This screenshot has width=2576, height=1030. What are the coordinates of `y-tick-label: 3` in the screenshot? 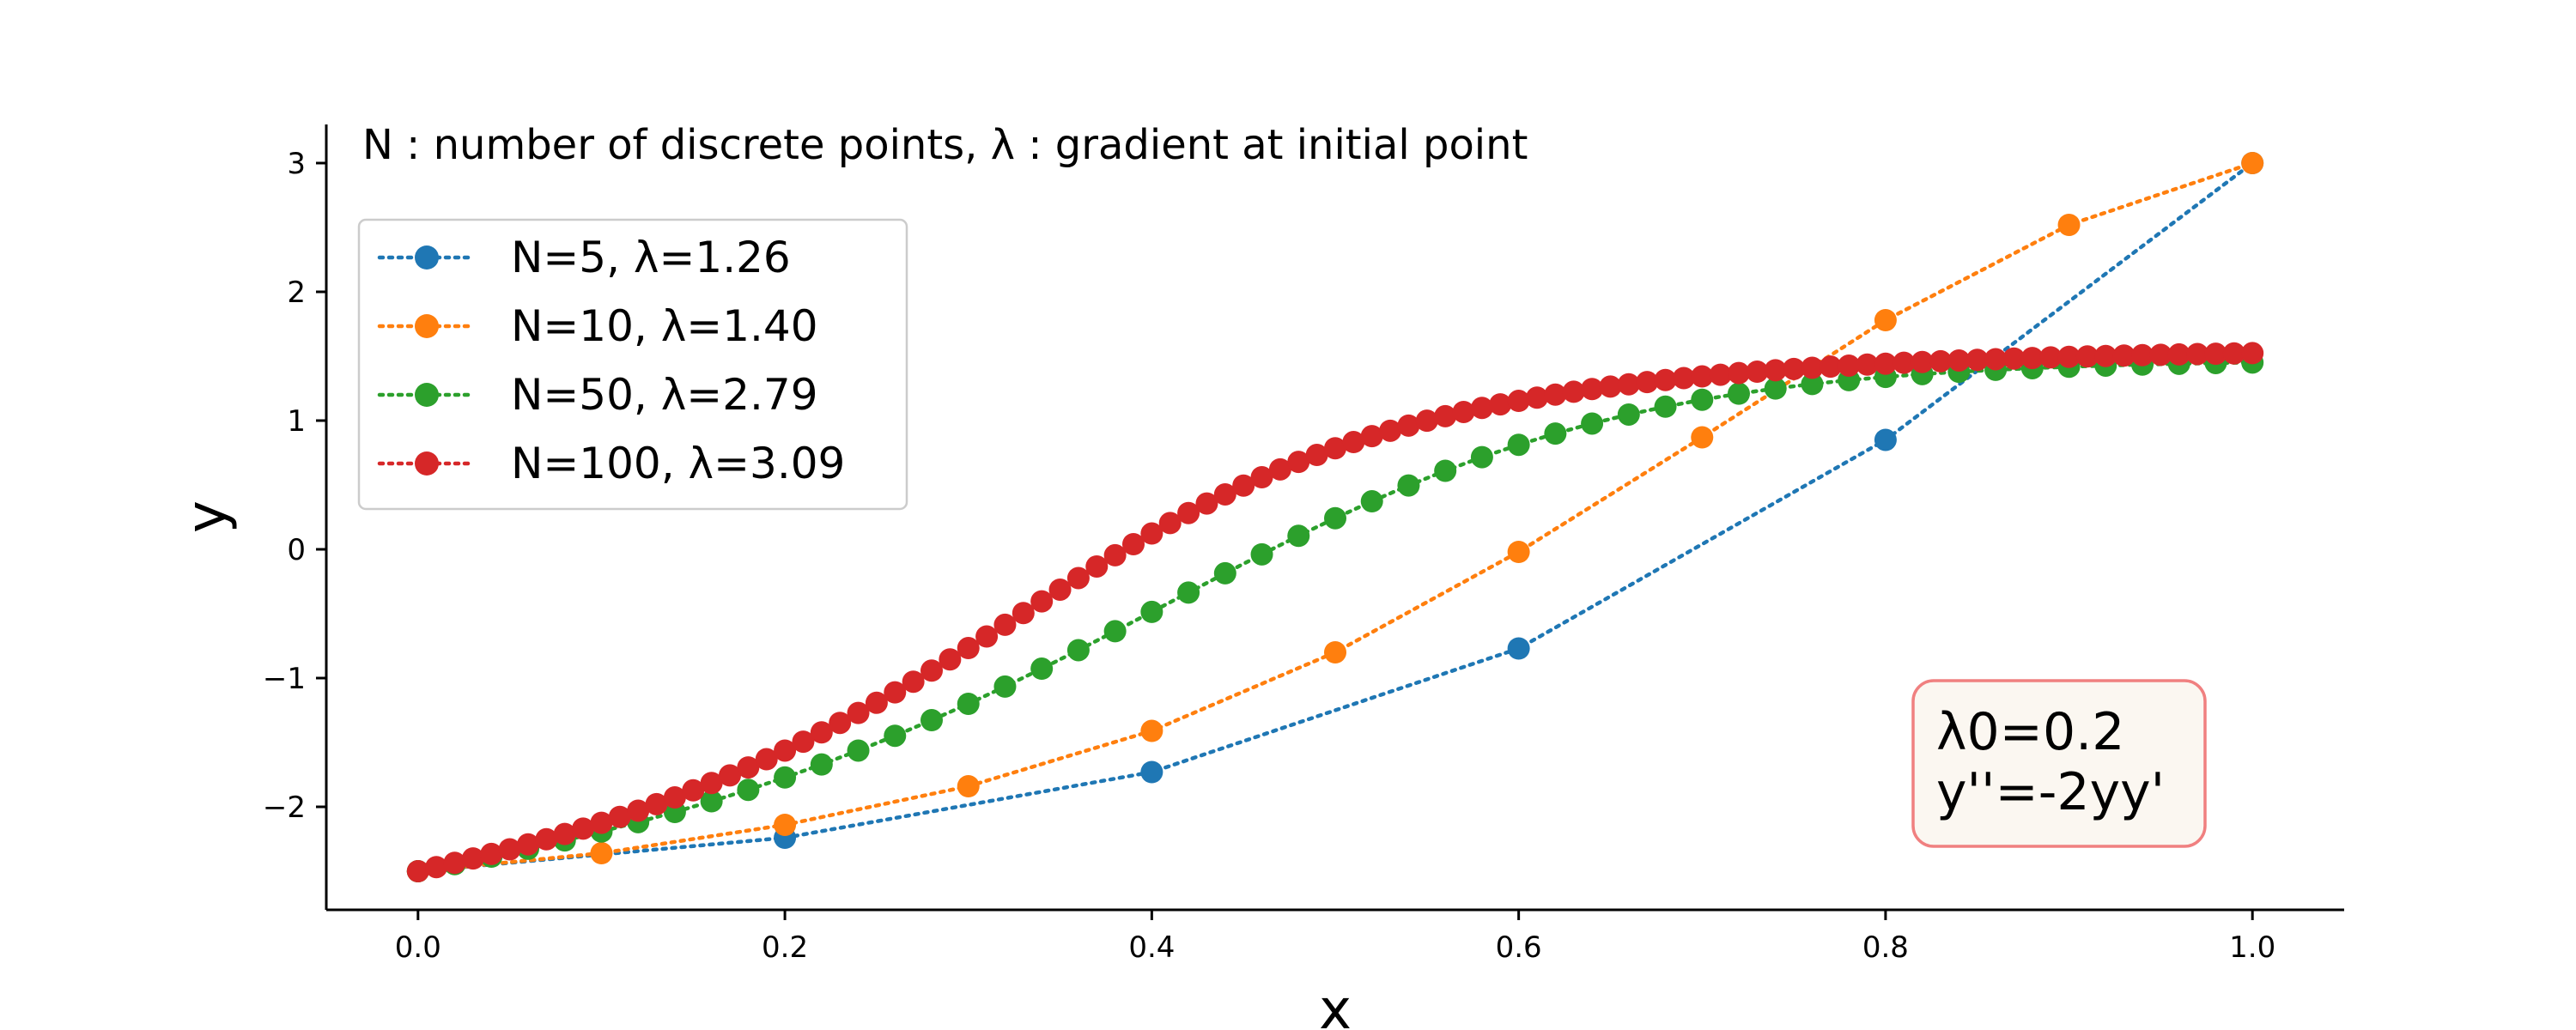 It's located at (296, 164).